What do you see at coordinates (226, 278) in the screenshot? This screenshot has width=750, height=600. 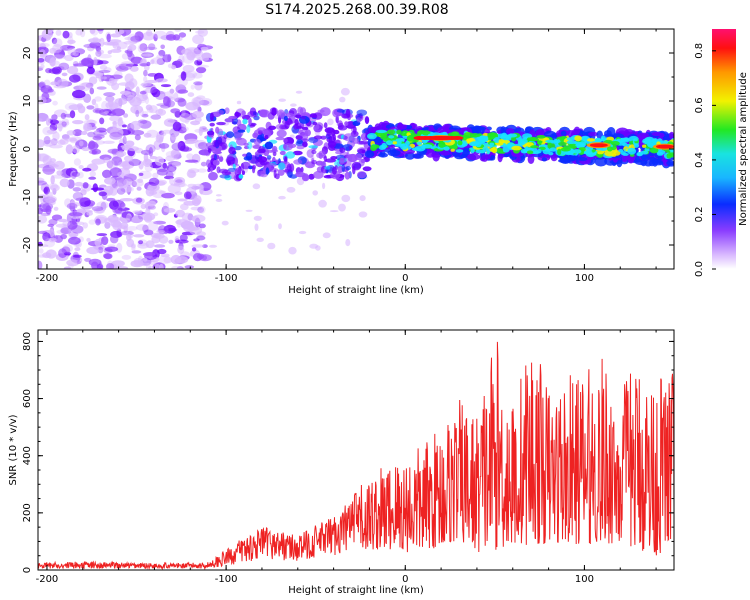 I see `x-tick-label: -100` at bounding box center [226, 278].